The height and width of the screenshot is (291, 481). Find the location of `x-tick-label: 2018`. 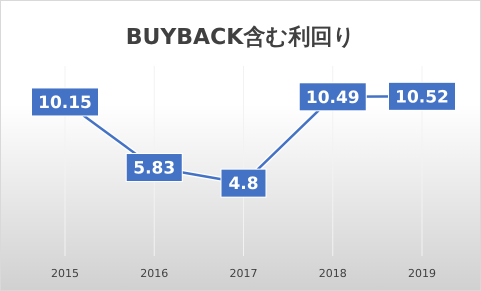

x-tick-label: 2018 is located at coordinates (332, 273).